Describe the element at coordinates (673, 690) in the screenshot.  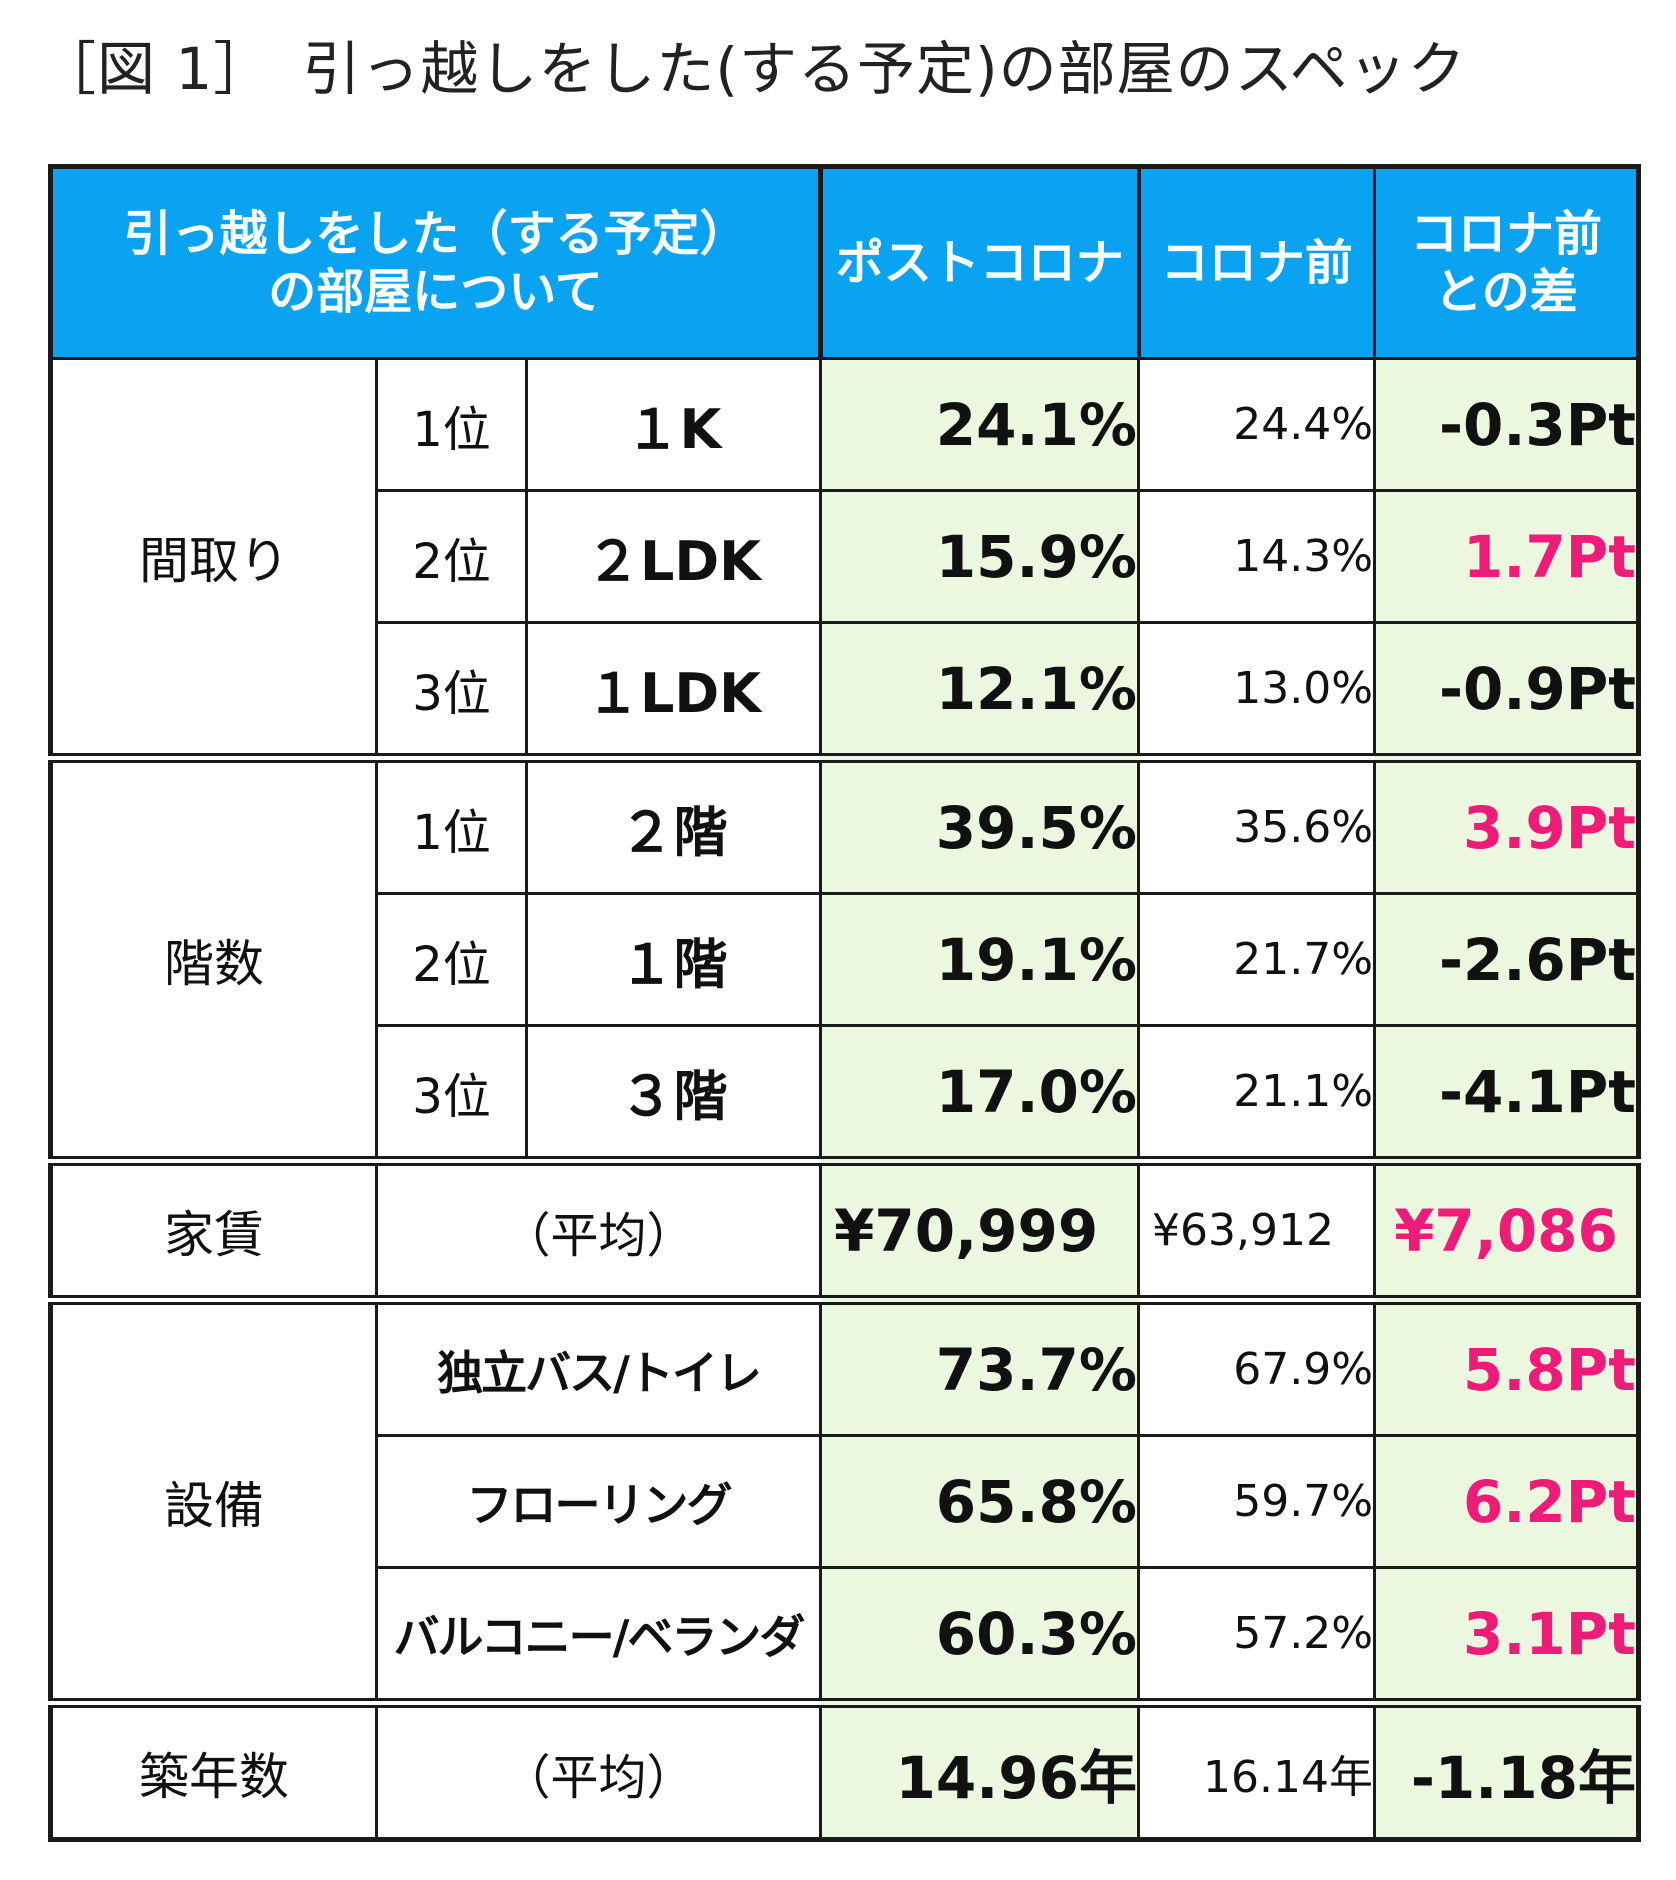
I see `item-cell: １LDK` at that location.